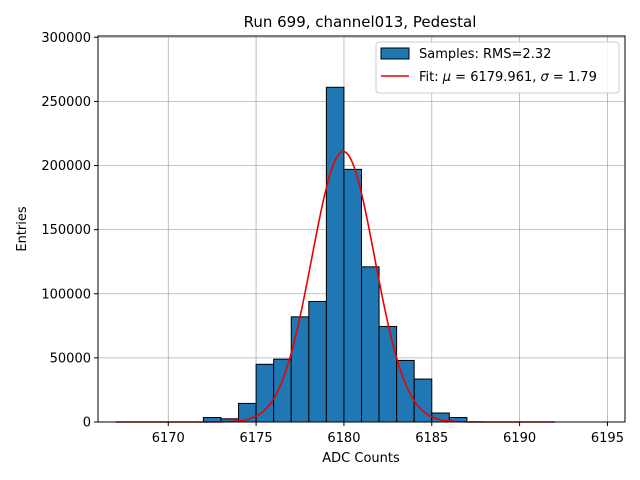 The image size is (640, 480). What do you see at coordinates (256, 438) in the screenshot?
I see `x-tick-label: 6175` at bounding box center [256, 438].